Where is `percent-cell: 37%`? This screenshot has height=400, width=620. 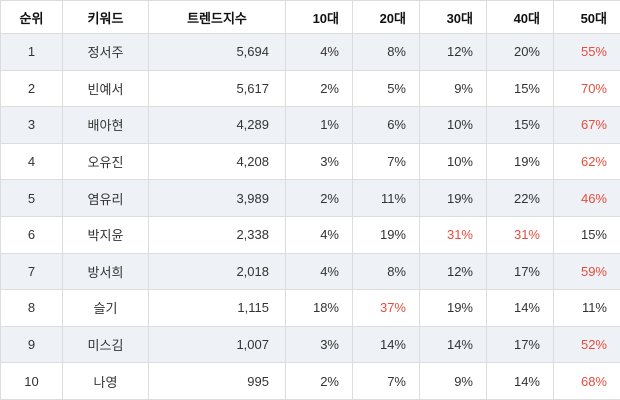 percent-cell: 37% is located at coordinates (386, 308).